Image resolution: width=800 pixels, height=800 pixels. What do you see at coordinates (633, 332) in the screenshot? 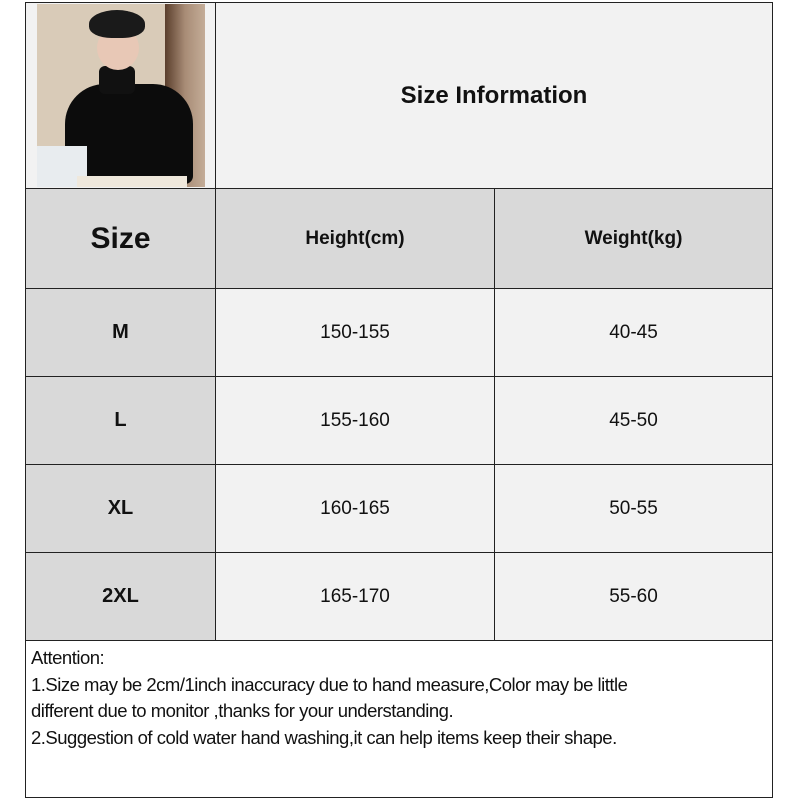
I see `table-cell-weight: 40-45` at bounding box center [633, 332].